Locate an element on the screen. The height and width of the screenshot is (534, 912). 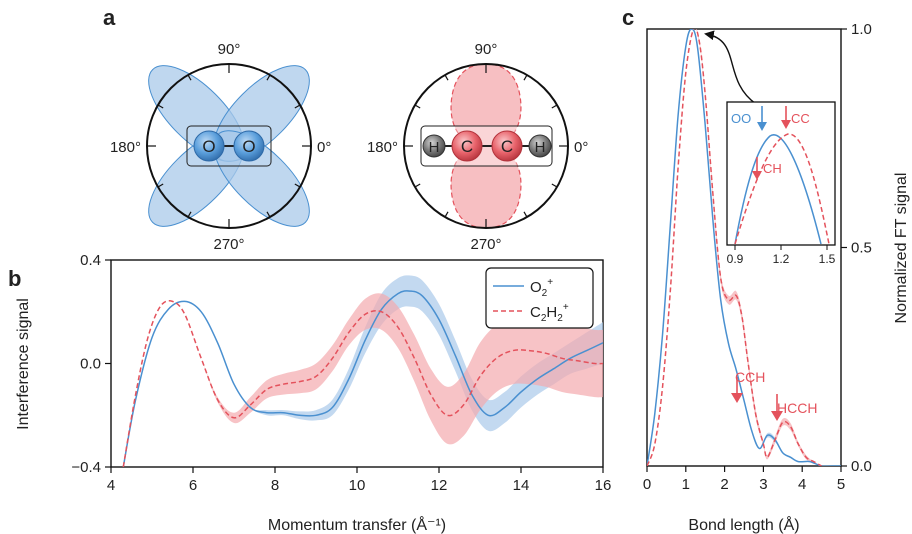
zoom-arrow is located at coordinates (730, 67).